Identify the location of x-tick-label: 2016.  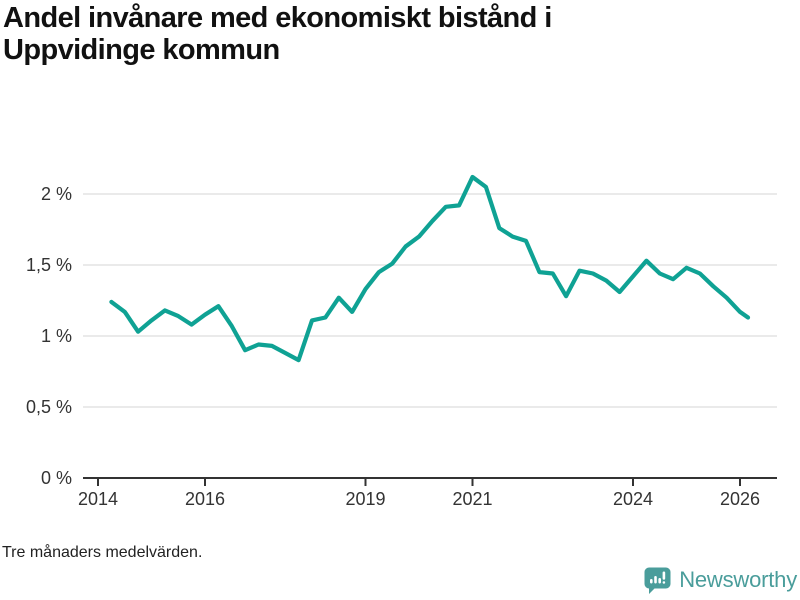
(205, 499).